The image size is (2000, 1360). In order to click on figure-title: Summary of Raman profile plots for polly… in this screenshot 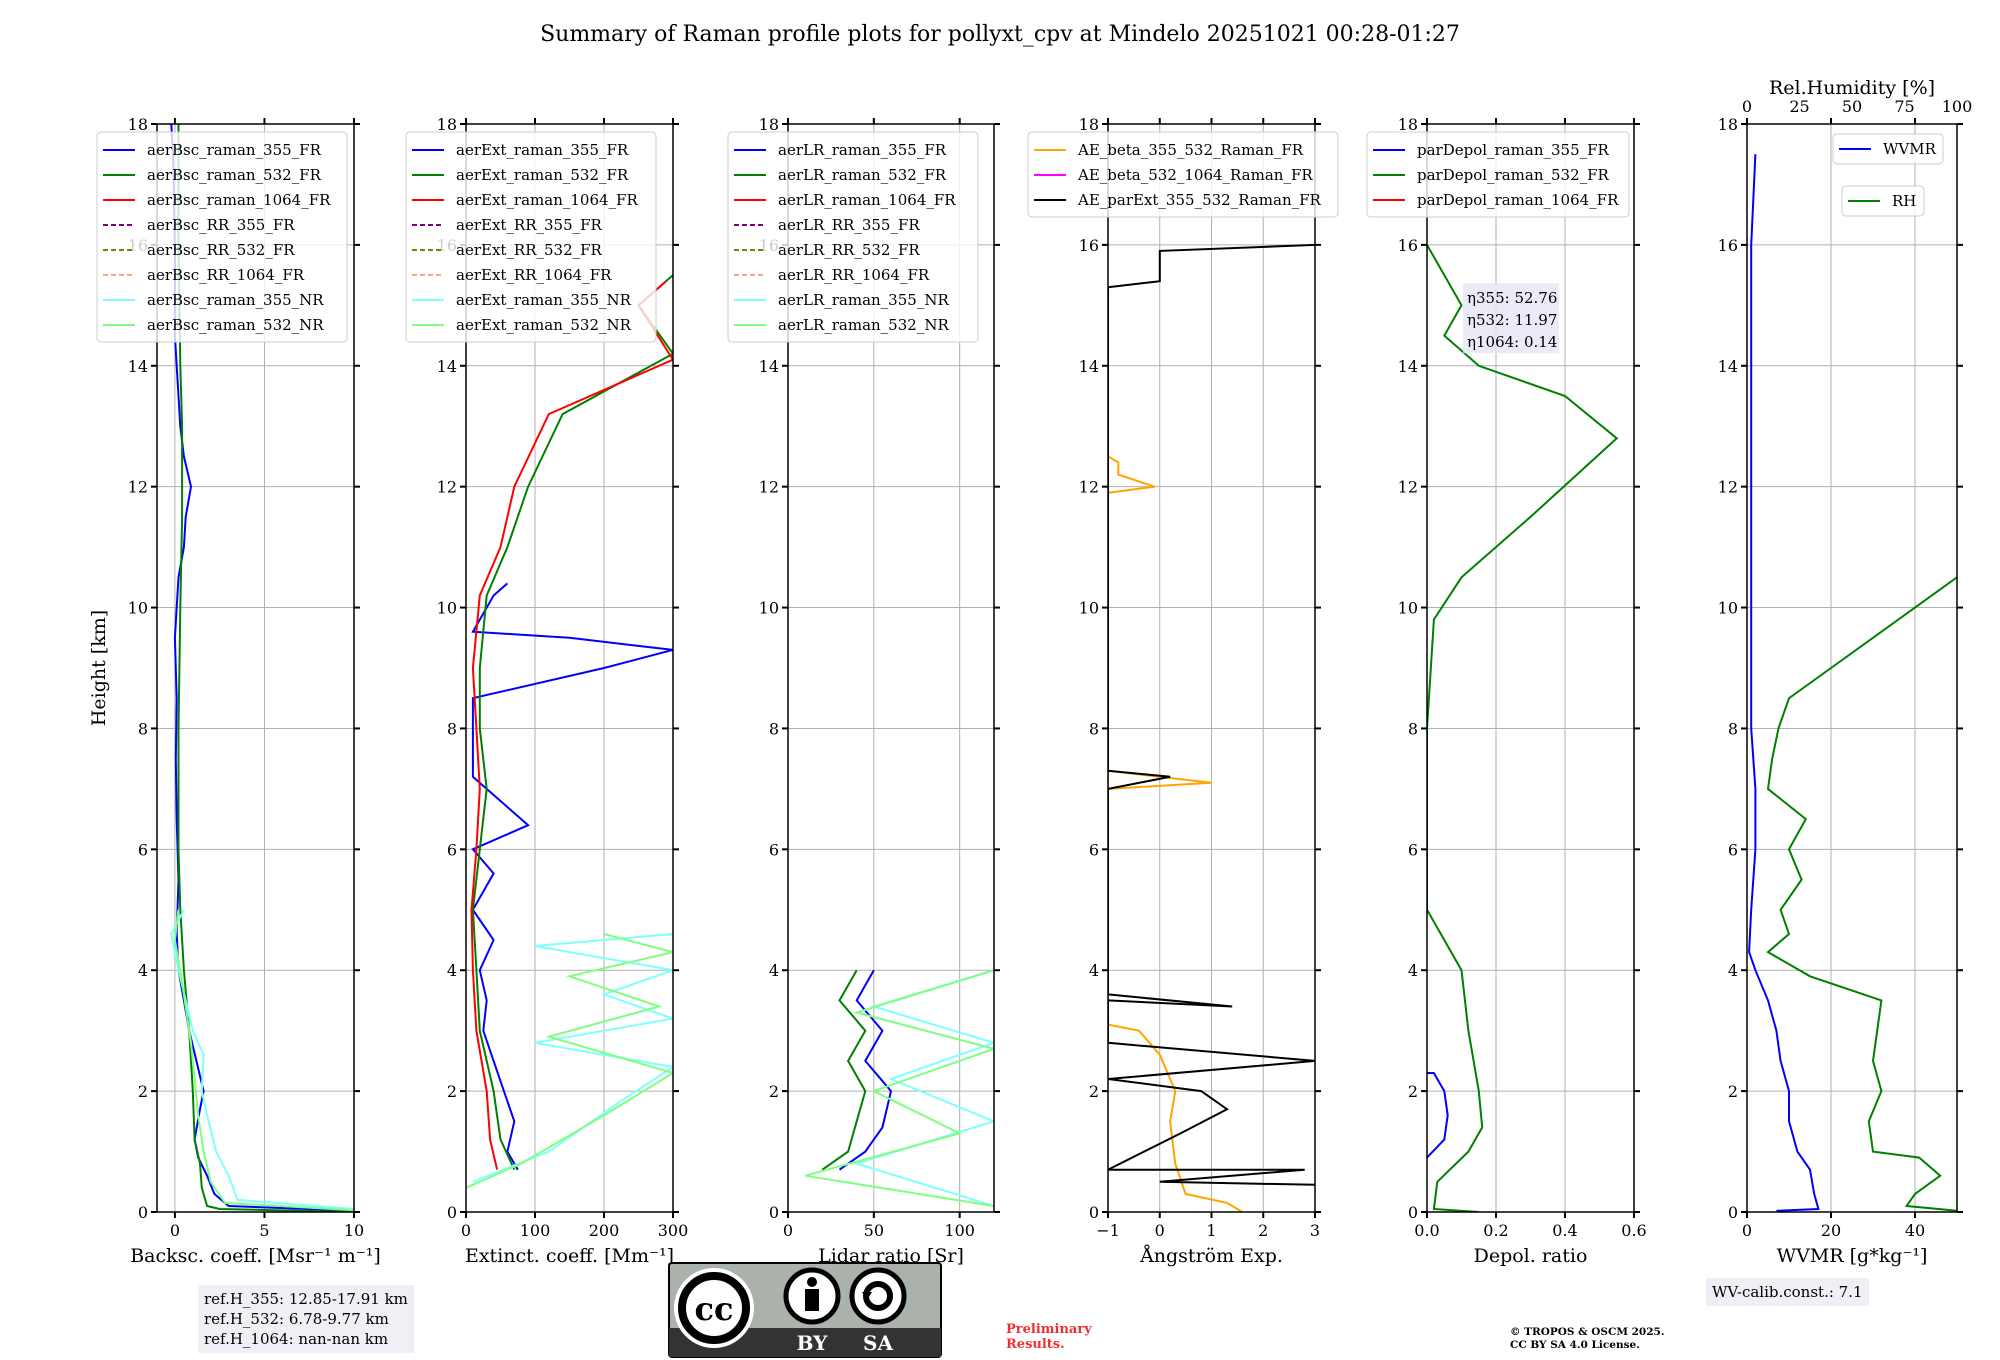, I will do `click(1000, 34)`.